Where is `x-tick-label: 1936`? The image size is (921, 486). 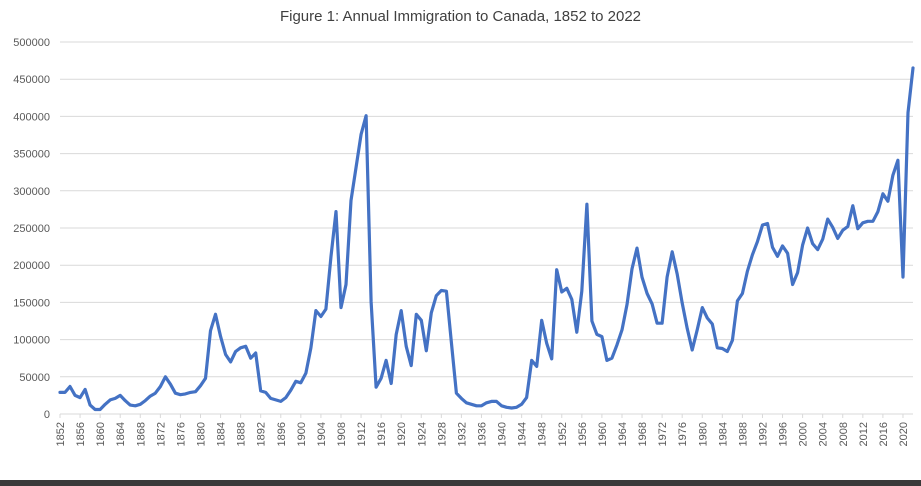 x-tick-label: 1936 is located at coordinates (482, 434).